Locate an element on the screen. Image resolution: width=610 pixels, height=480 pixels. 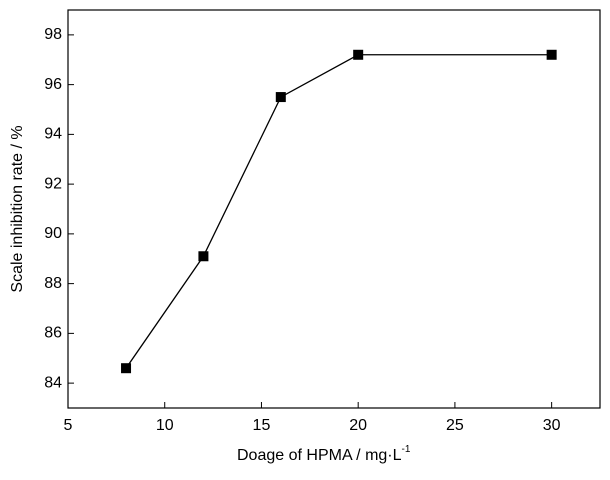
y-tick-label: 84 is located at coordinates (53, 382).